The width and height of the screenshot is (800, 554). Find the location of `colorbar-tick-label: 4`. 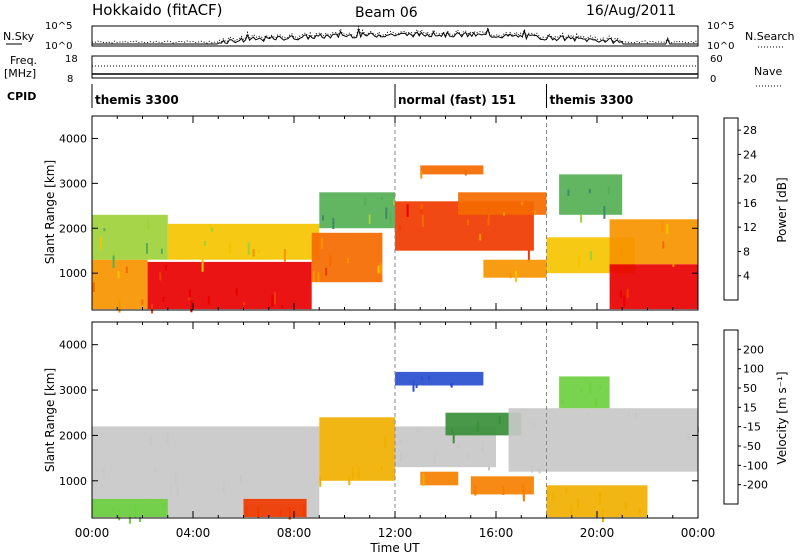

colorbar-tick-label: 4 is located at coordinates (746, 276).